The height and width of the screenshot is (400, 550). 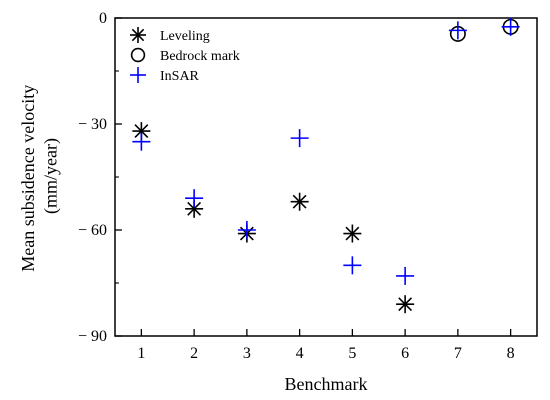 I want to click on y-tick-label: − 90, so click(x=92, y=336).